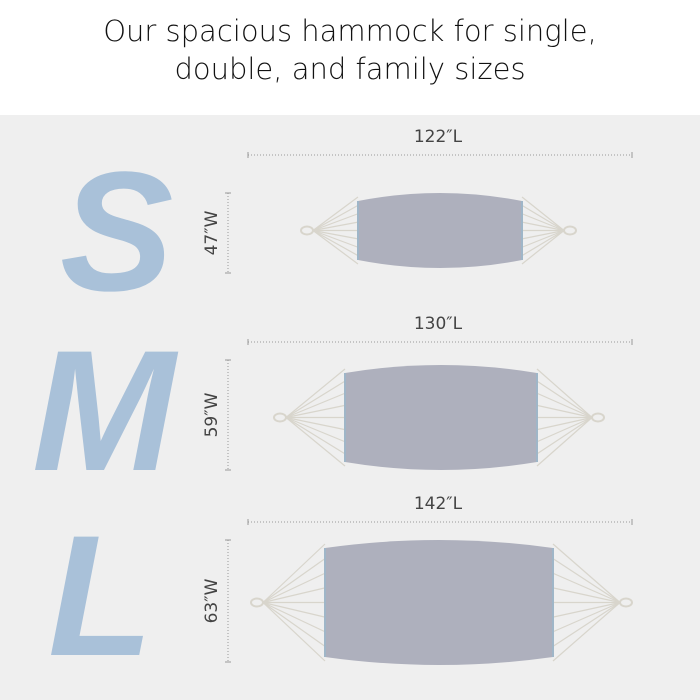 The height and width of the screenshot is (700, 700). What do you see at coordinates (116, 232) in the screenshot?
I see `size-letter: S` at bounding box center [116, 232].